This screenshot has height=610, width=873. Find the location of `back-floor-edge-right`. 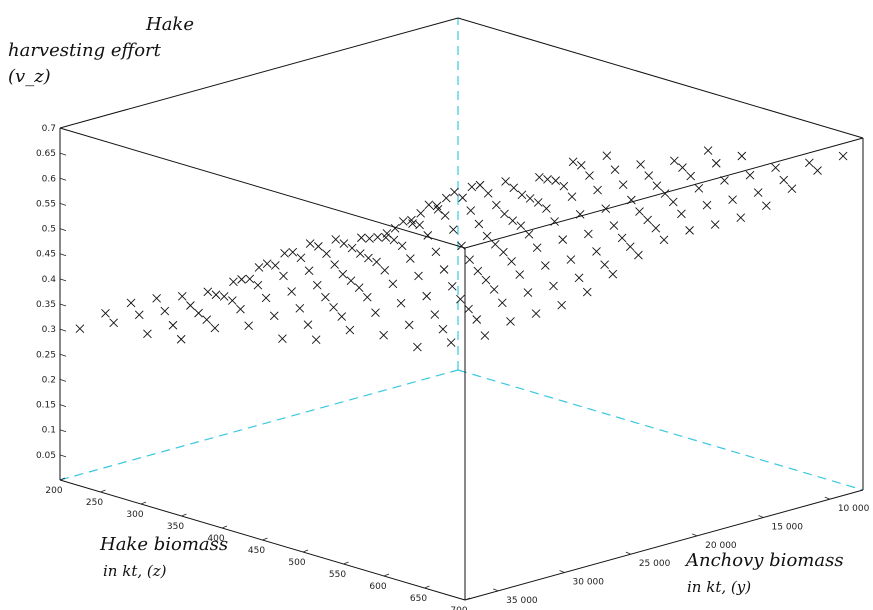

back-floor-edge-right is located at coordinates (660, 430).